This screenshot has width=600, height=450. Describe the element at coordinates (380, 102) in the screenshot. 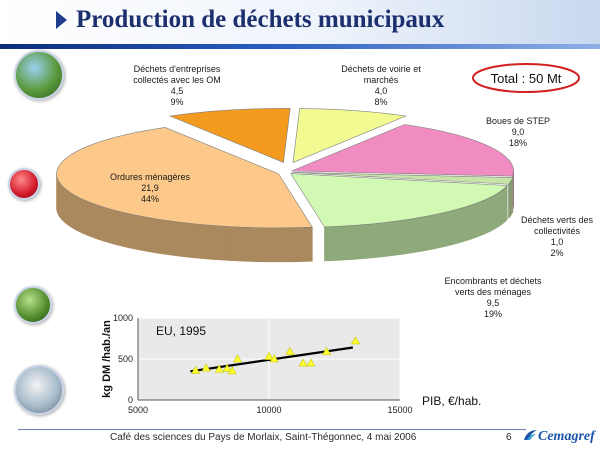

I see `pie-slice-percent: 8%` at that location.